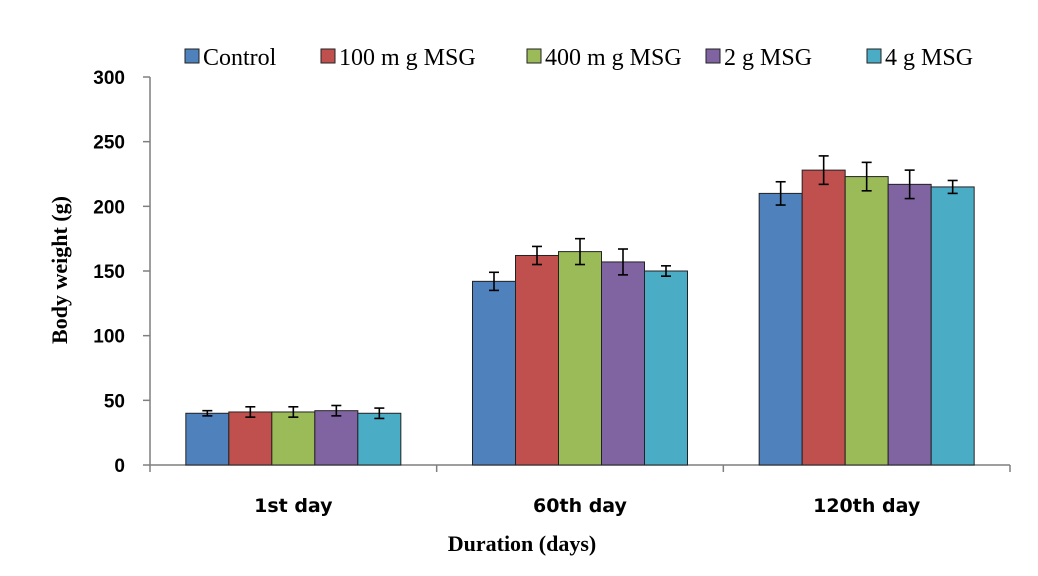  I want to click on y-axis: 0 50 100 150 200 250 300, so click(122, 272).